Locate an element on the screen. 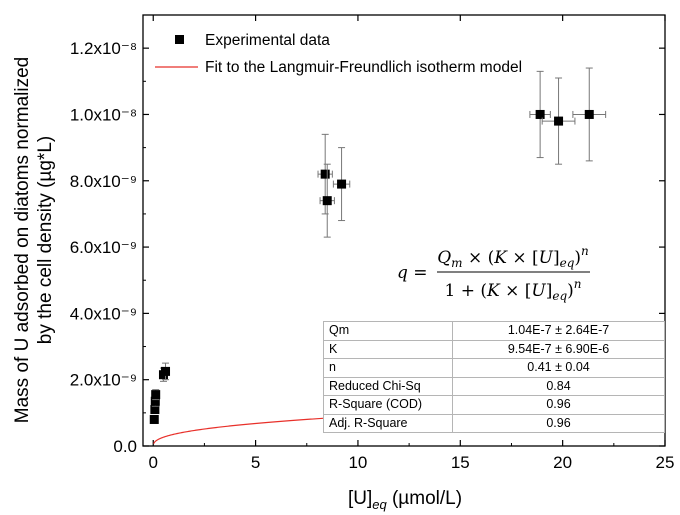 The image size is (680, 515). stats-value: 9.54E-7 ± 6.90E-6 is located at coordinates (558, 349).